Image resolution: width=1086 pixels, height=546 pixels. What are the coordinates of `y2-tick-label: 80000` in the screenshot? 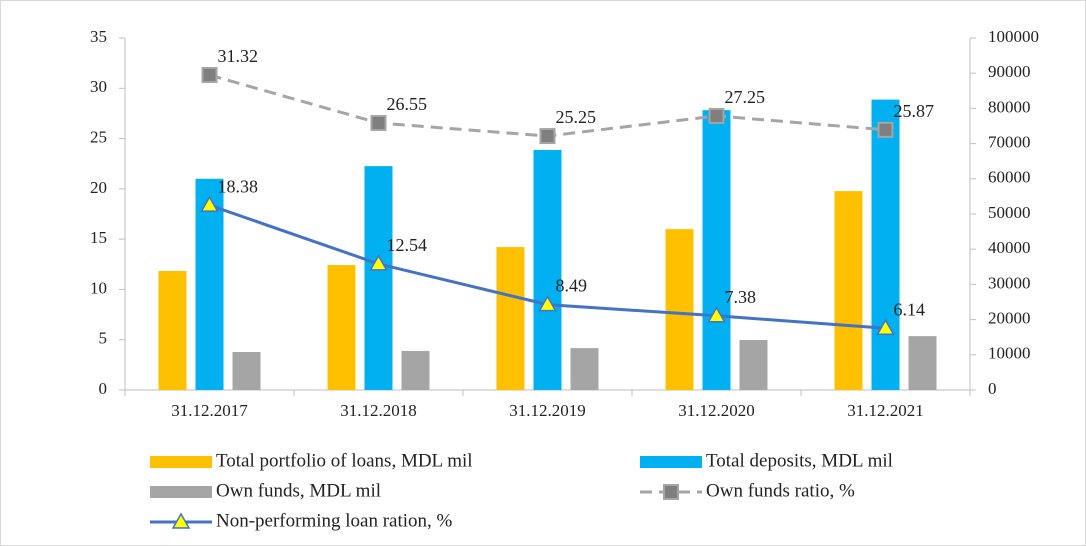 It's located at (1009, 106).